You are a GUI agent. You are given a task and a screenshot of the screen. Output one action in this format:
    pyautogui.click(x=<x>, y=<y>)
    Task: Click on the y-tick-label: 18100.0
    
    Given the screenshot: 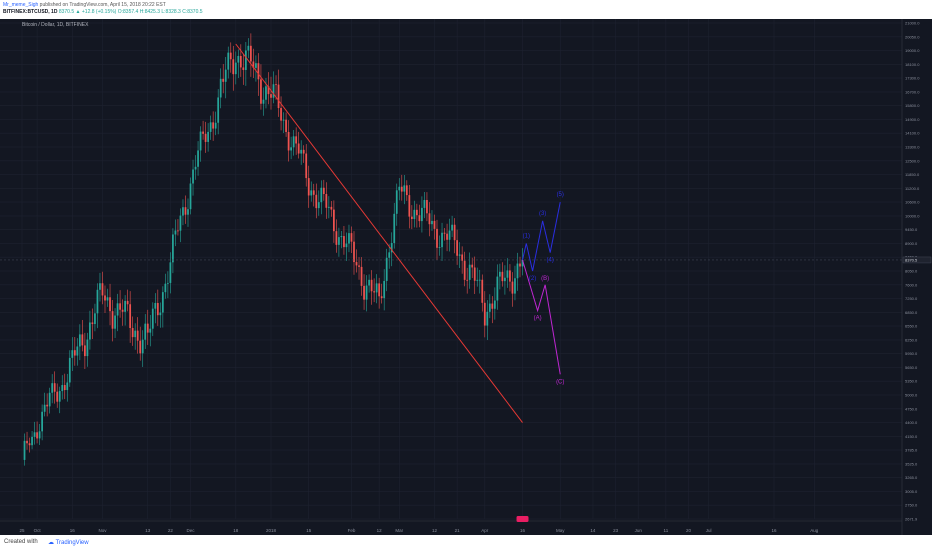 What is the action you would take?
    pyautogui.click(x=912, y=64)
    